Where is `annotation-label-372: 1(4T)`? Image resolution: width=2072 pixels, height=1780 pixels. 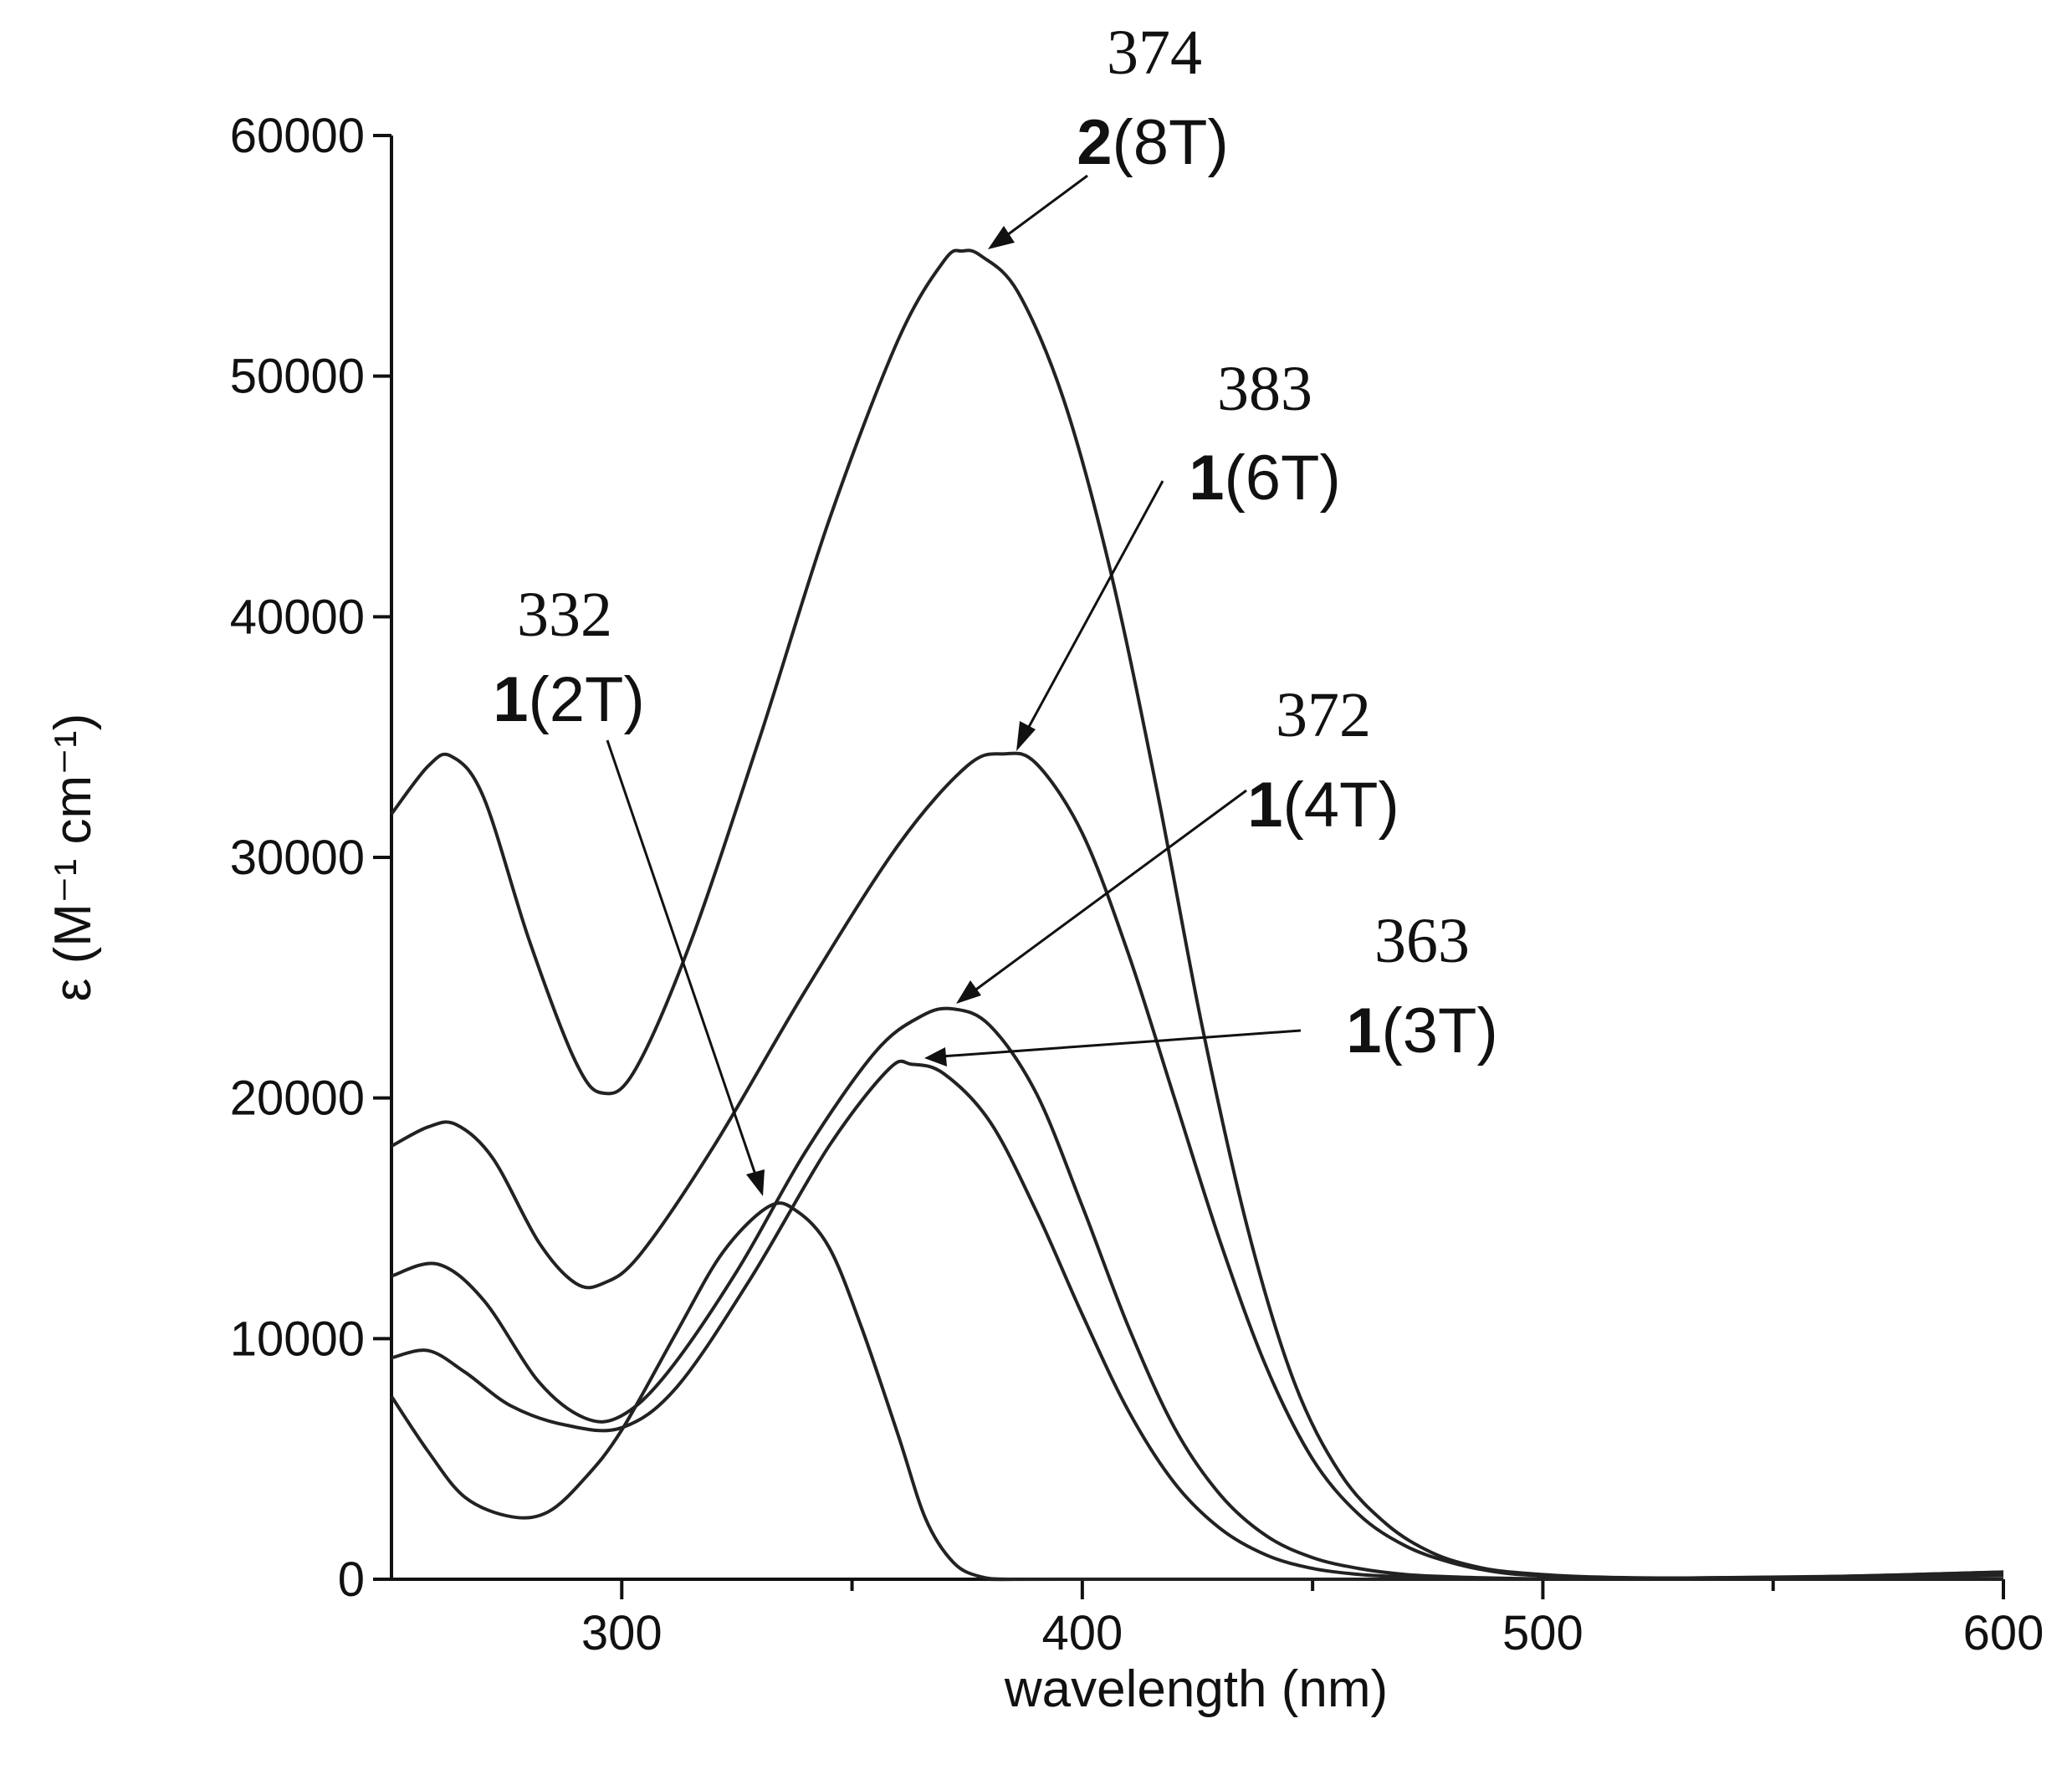
annotation-label-372: 1(4T) is located at coordinates (1323, 805).